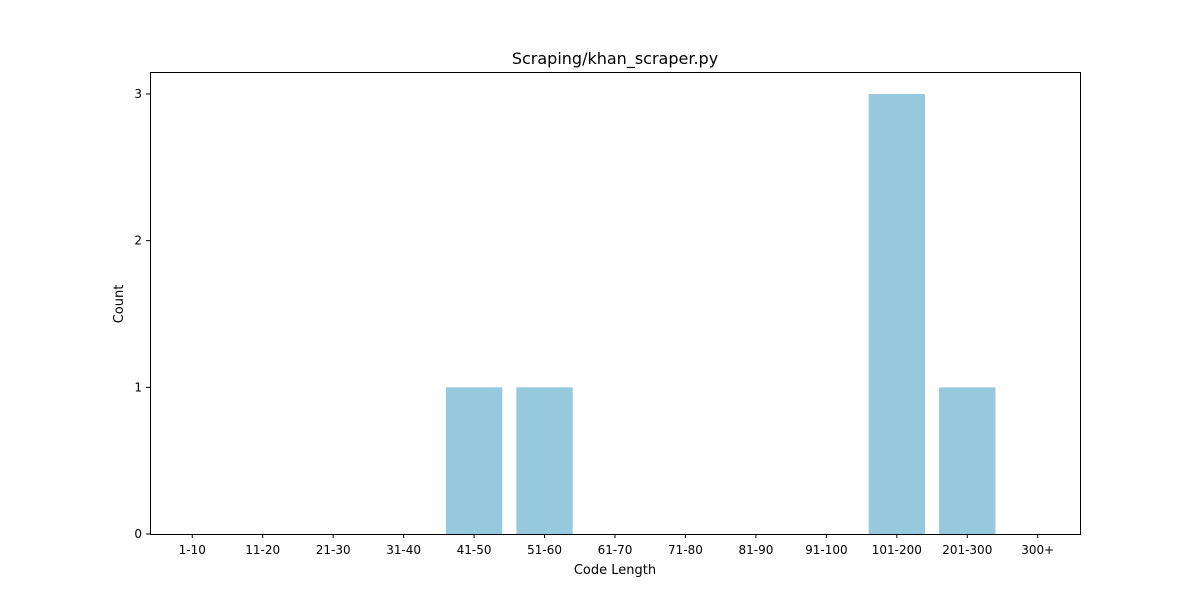 The image size is (1200, 600). I want to click on x-tick-label: 300+, so click(1037, 550).